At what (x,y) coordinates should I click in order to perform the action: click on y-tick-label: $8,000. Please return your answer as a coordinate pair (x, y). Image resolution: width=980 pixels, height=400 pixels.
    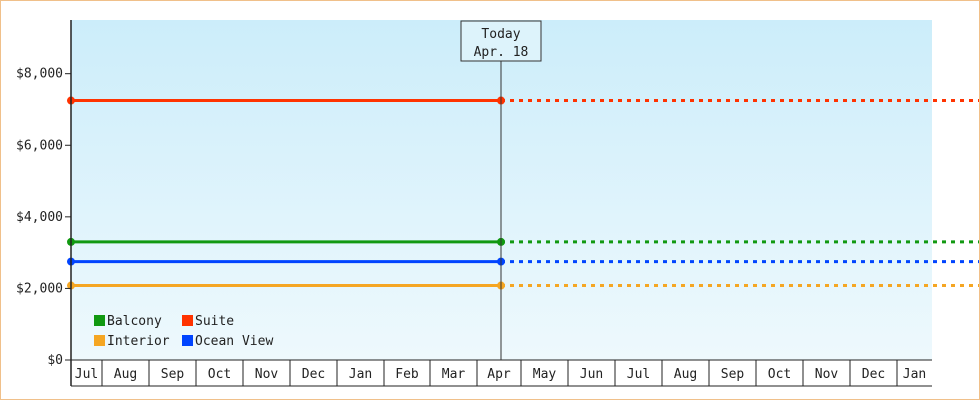
    Looking at the image, I should click on (39, 74).